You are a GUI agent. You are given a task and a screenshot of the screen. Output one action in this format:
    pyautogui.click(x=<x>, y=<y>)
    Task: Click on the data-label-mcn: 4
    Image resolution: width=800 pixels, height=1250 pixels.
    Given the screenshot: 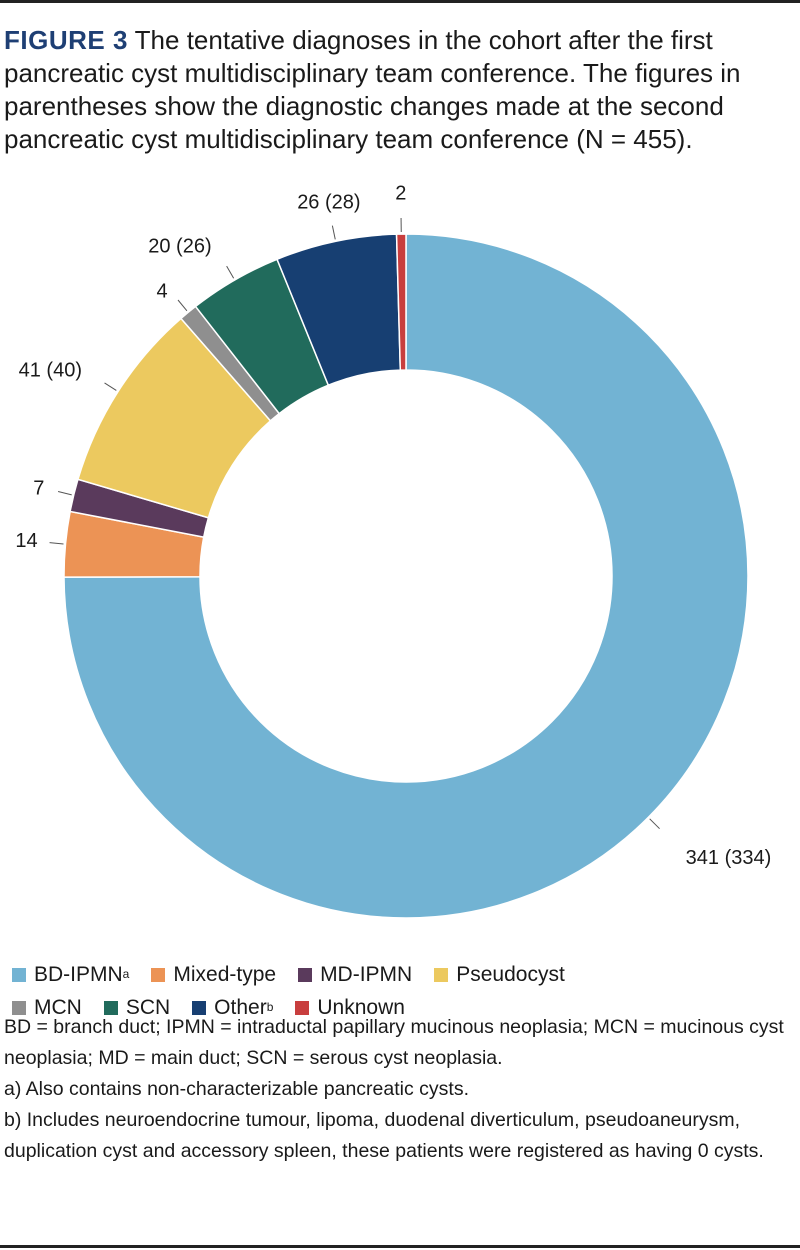 What is the action you would take?
    pyautogui.click(x=161, y=292)
    